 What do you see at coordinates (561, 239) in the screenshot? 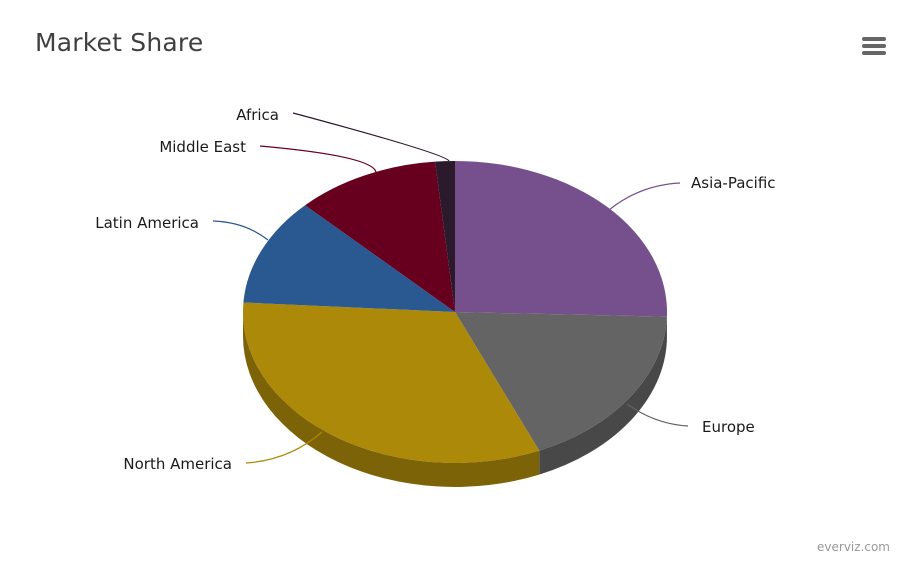
I see `pie-slice-asia-pacific` at bounding box center [561, 239].